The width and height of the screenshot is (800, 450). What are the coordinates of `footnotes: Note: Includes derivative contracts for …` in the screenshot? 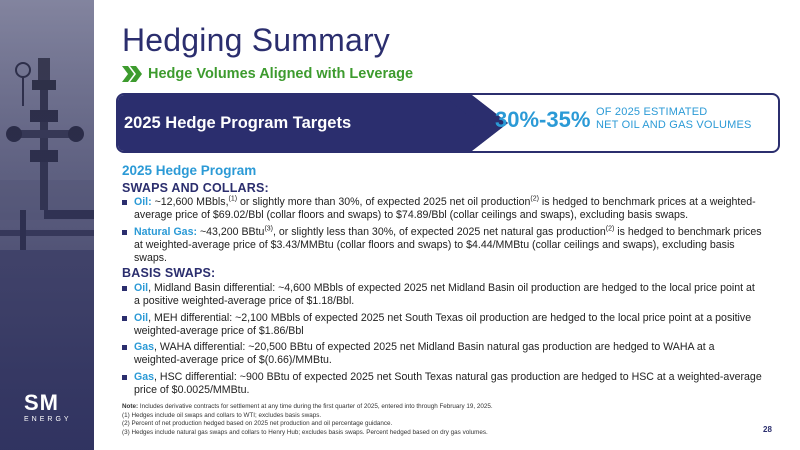 It's located at (422, 420).